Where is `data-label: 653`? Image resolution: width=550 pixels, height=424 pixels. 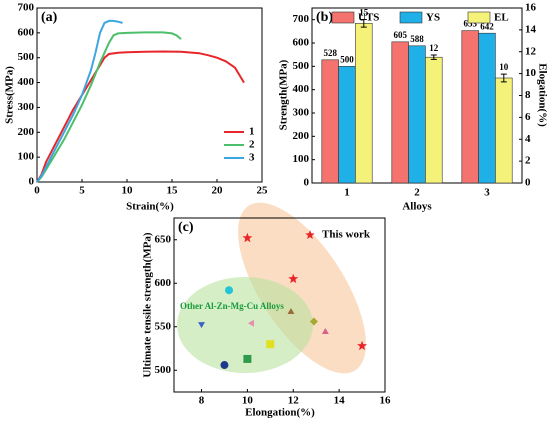
data-label: 653 is located at coordinates (470, 24).